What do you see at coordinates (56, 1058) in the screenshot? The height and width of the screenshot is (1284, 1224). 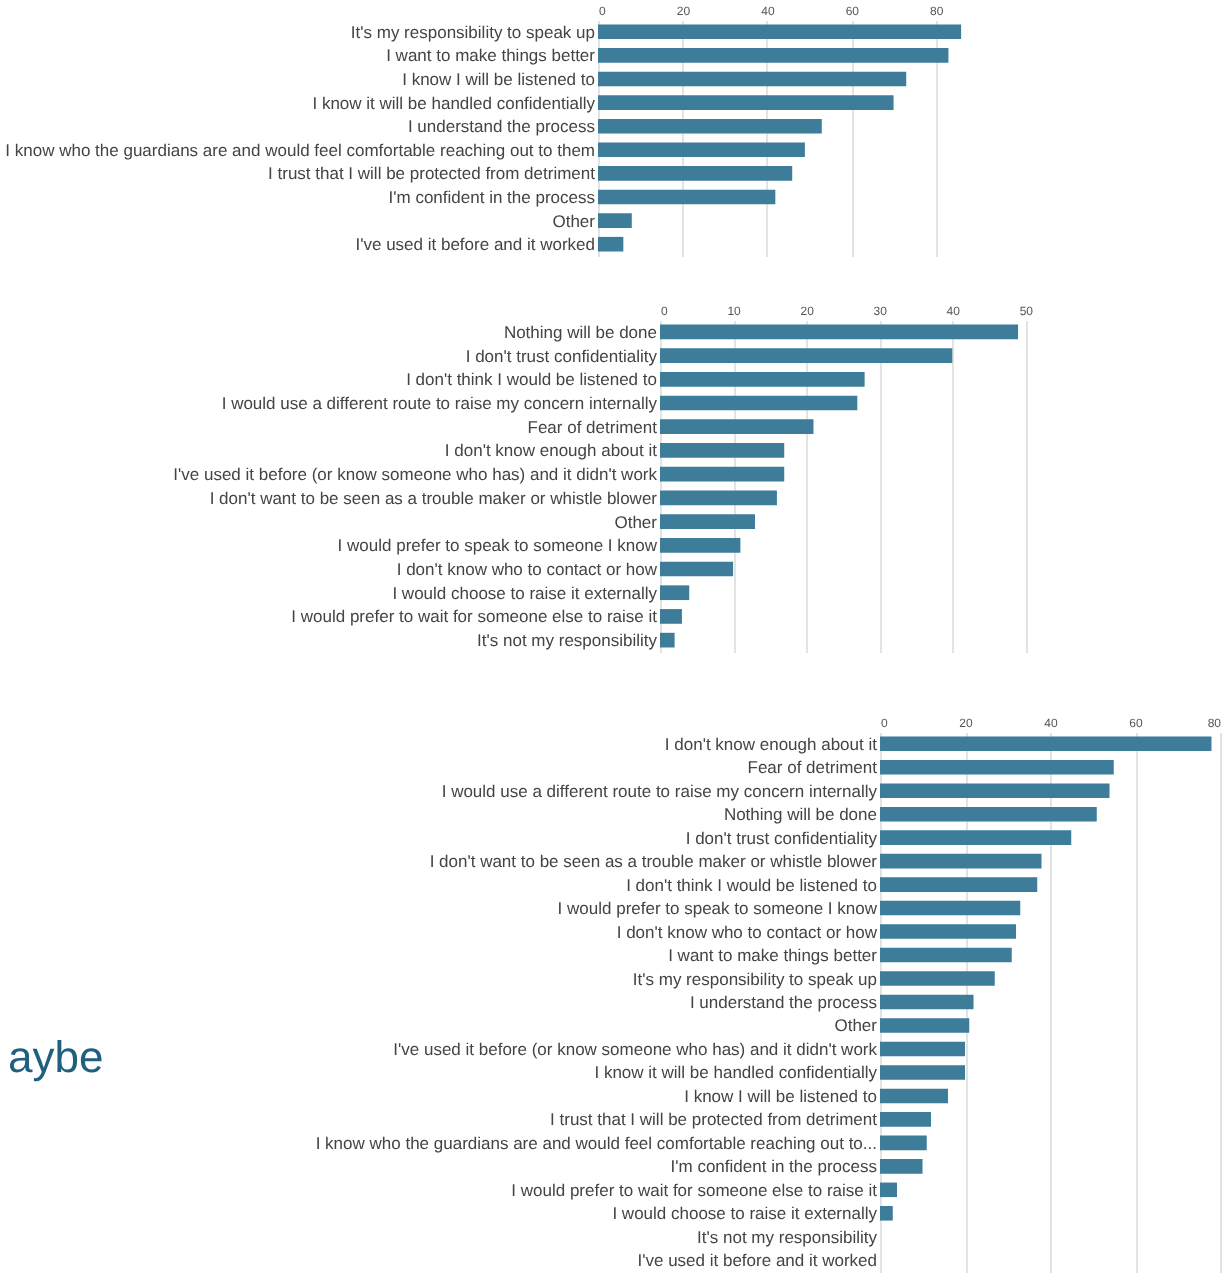 I see `text: aybe` at bounding box center [56, 1058].